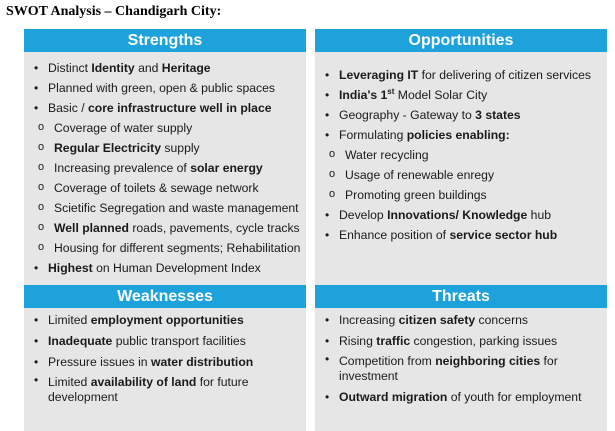 The height and width of the screenshot is (431, 615). Describe the element at coordinates (167, 127) in the screenshot. I see `sub-list-item: Coverage of water supply` at that location.